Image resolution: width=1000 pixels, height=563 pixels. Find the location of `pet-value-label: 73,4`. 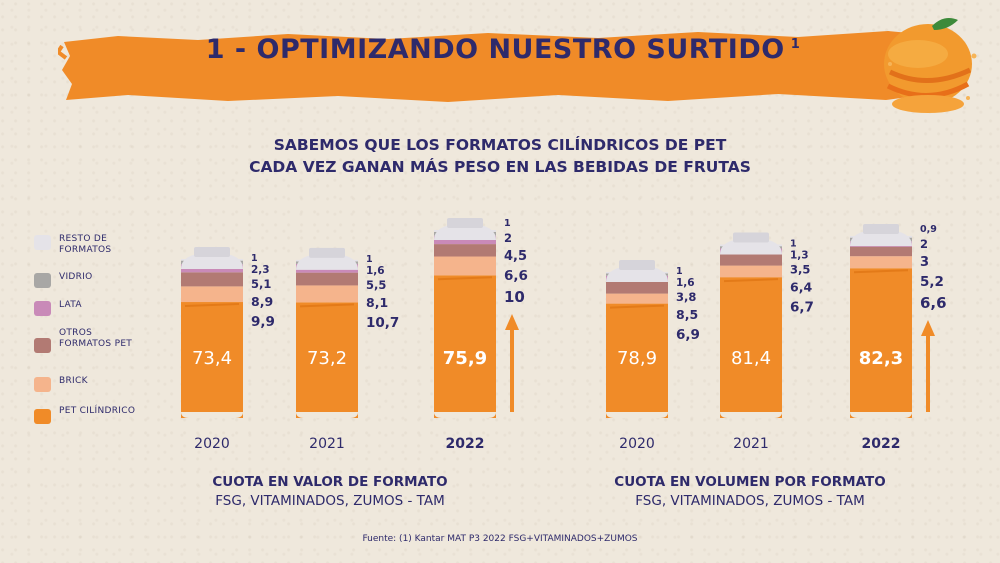

pet-value-label: 73,4 is located at coordinates (212, 358).